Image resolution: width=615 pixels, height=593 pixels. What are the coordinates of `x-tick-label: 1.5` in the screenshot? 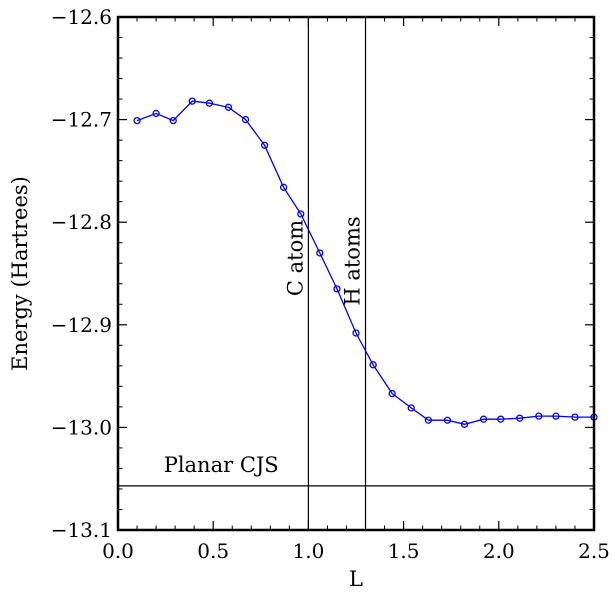 It's located at (404, 551).